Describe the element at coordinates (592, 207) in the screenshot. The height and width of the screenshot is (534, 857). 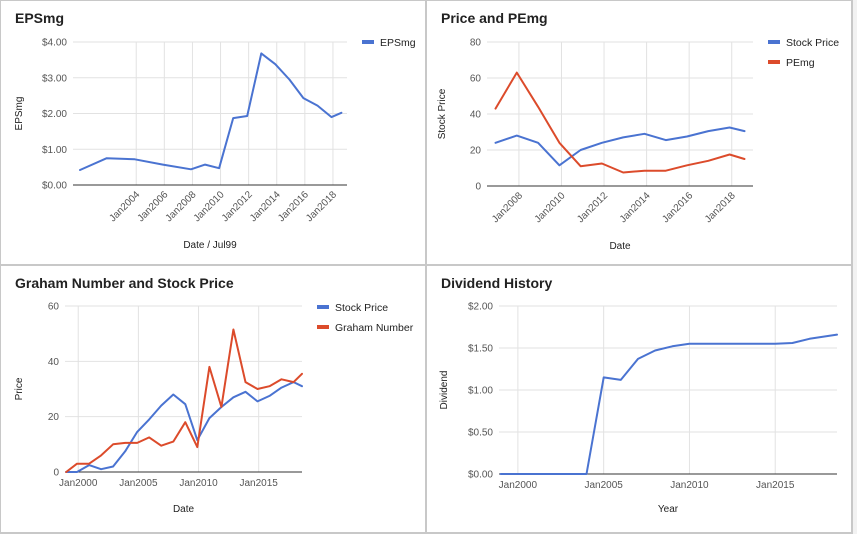
I see `x-tick-label: Jan2012` at that location.